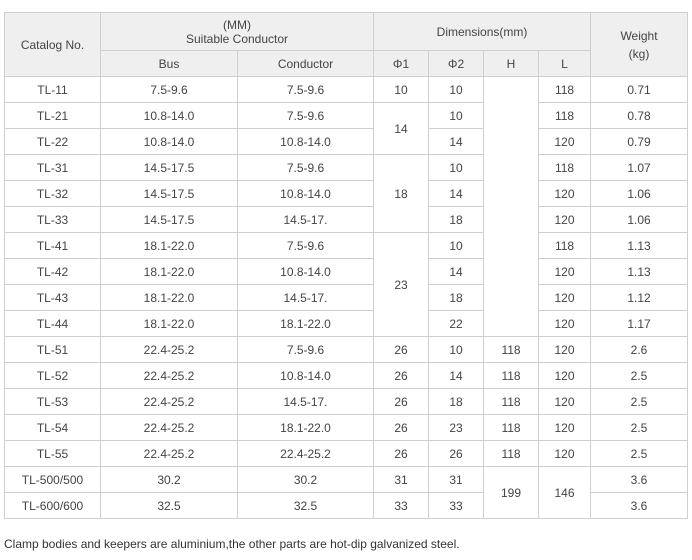 The height and width of the screenshot is (560, 692). What do you see at coordinates (401, 63) in the screenshot?
I see `header-phi1: Φ1` at bounding box center [401, 63].